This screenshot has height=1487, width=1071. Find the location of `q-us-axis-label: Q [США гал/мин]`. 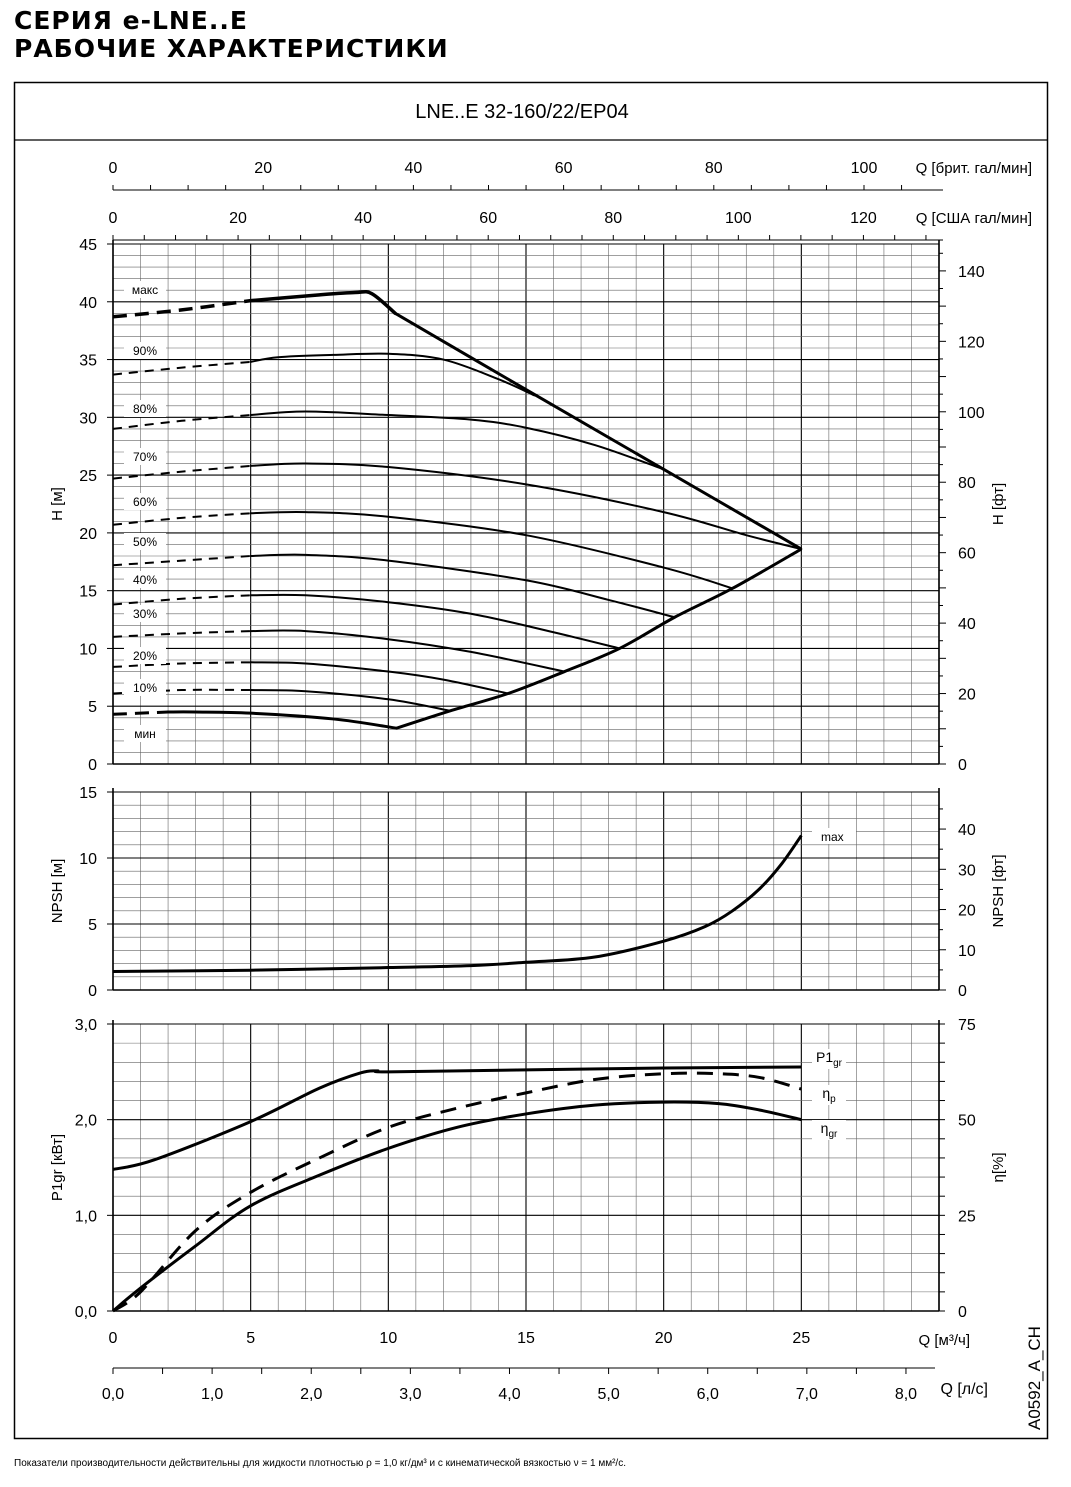

q-us-axis-label: Q [США гал/мин] is located at coordinates (974, 218).